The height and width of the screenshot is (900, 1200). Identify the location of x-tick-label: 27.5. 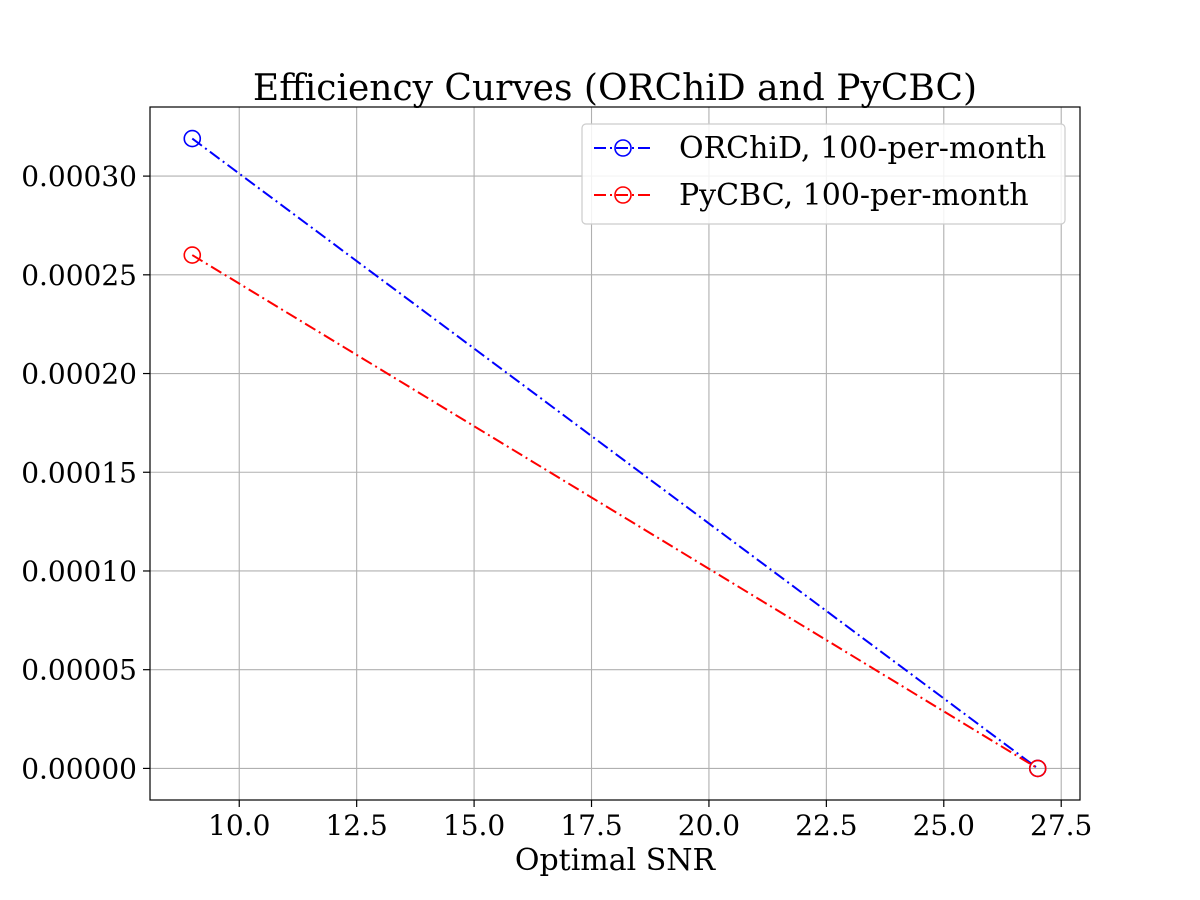
(1061, 825).